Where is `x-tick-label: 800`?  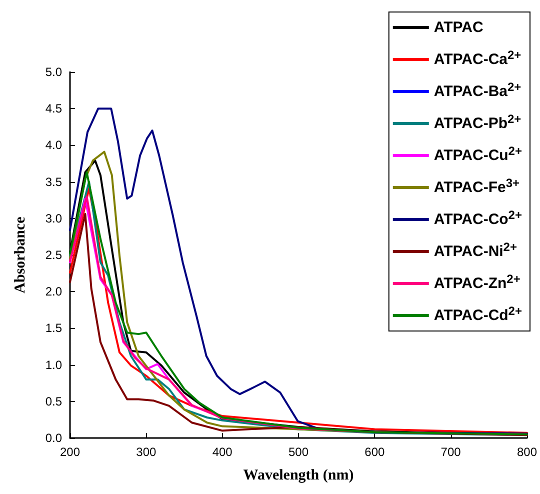 x-tick-label: 800 is located at coordinates (527, 452).